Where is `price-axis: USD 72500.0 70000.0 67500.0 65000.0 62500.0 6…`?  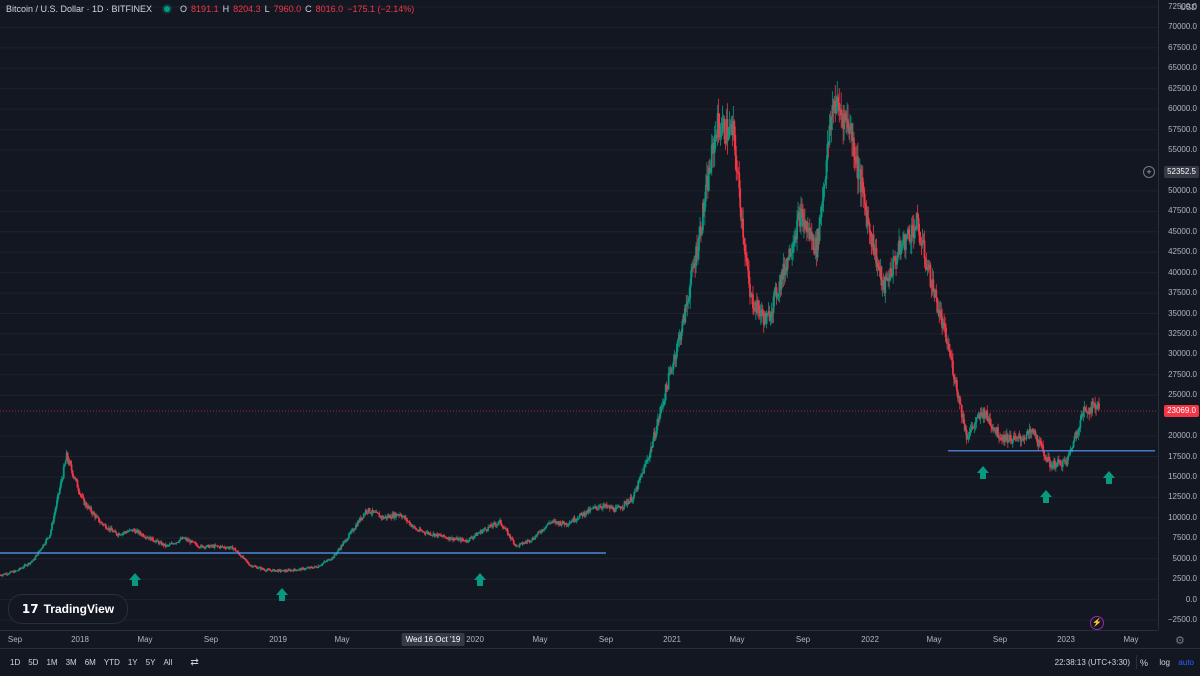
price-axis: USD 72500.0 70000.0 67500.0 65000.0 62500.0 6… is located at coordinates (1171, 315).